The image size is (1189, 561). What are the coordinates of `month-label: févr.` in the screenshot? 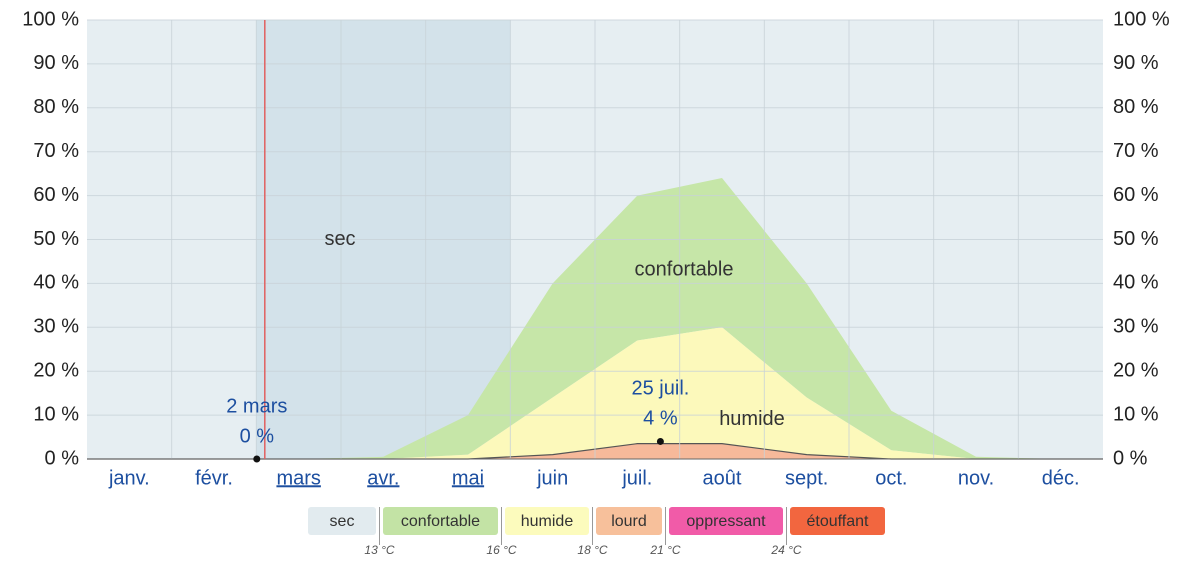 It's located at (214, 478).